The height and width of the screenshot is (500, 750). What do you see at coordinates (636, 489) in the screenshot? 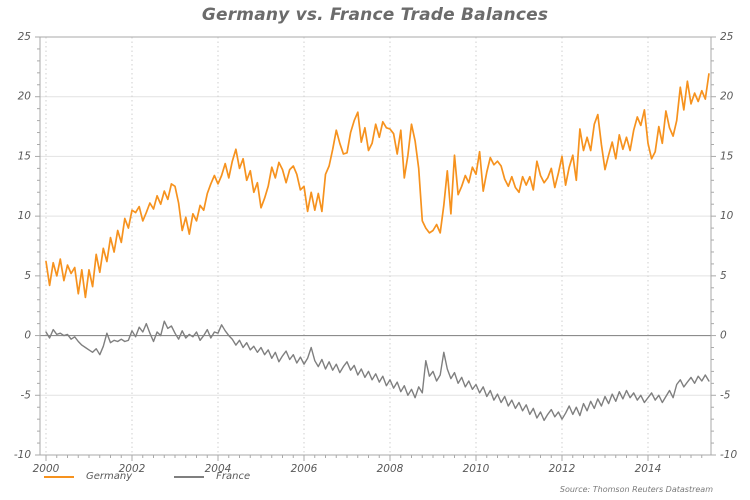
I see `source-attribution: Source: Thomson Reuters Datastream` at bounding box center [636, 489].